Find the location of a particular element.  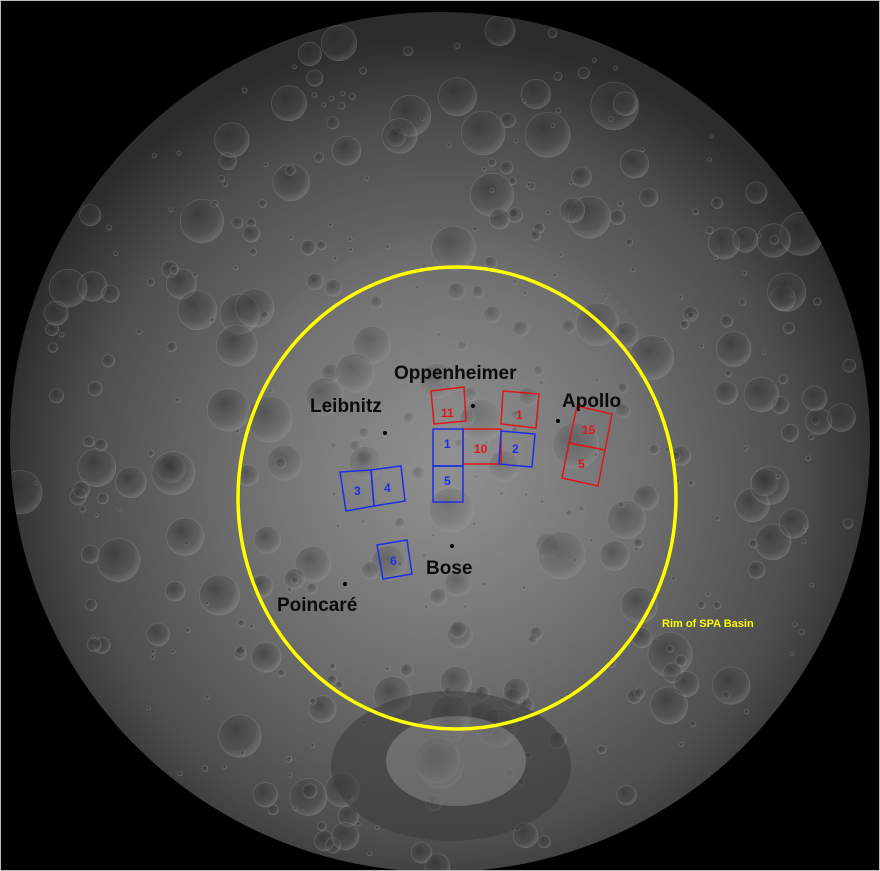

rim-label: Rim of SPA Basin is located at coordinates (708, 624).